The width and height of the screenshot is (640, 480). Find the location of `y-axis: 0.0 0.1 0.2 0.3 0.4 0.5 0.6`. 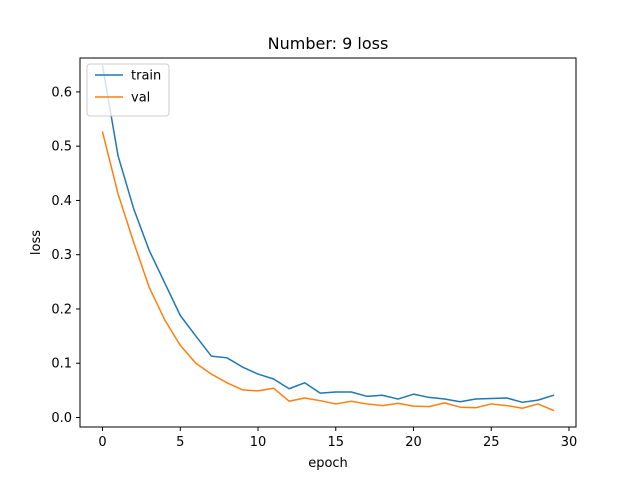

y-axis: 0.0 0.1 0.2 0.3 0.4 0.5 0.6 is located at coordinates (65, 255).